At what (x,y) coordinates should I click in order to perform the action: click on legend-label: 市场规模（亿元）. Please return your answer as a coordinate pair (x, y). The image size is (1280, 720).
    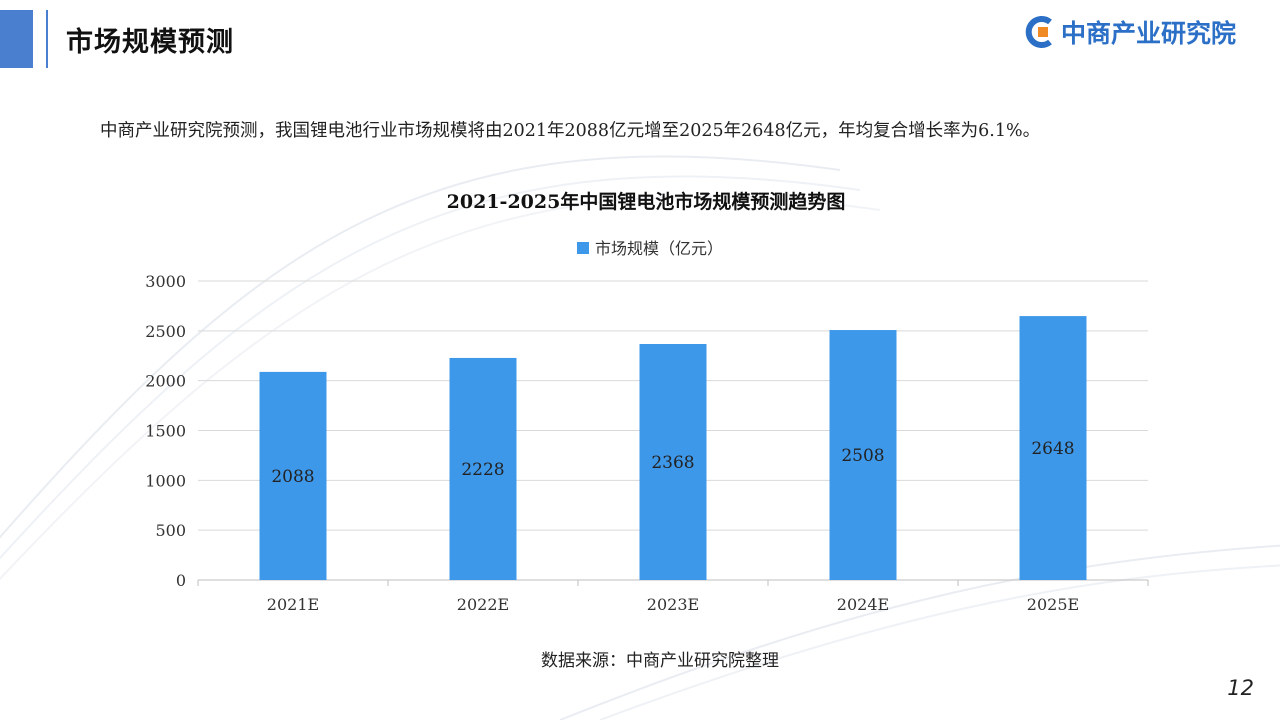
    Looking at the image, I should click on (659, 248).